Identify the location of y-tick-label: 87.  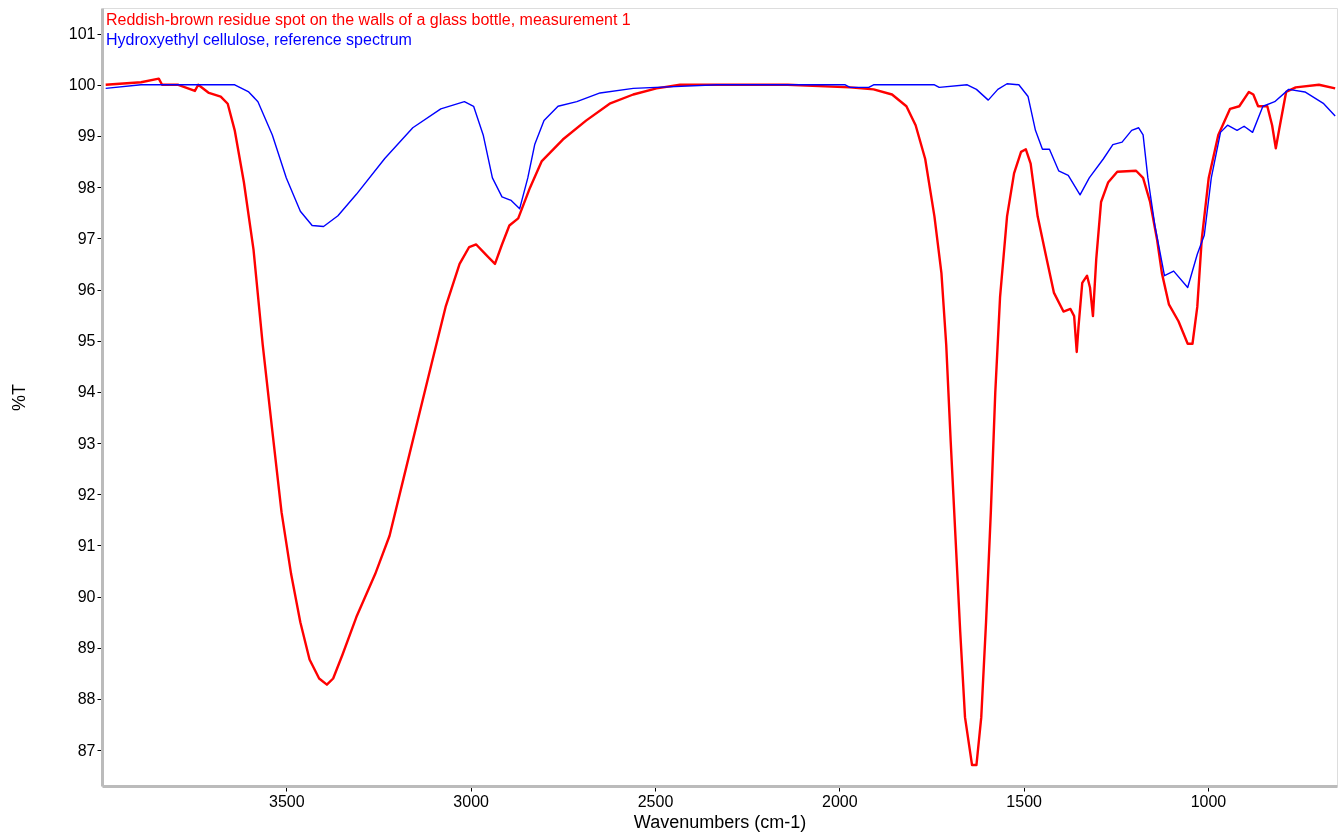
(86, 750).